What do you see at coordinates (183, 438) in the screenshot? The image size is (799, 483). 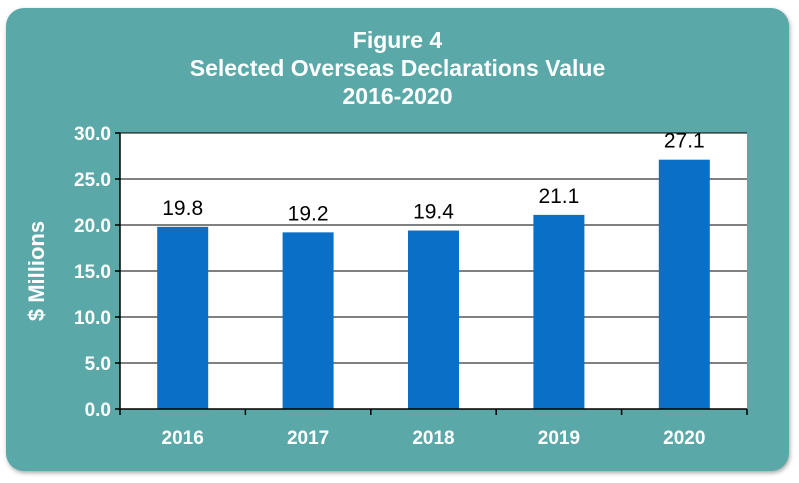 I see `x-tick-label-2016: 2016` at bounding box center [183, 438].